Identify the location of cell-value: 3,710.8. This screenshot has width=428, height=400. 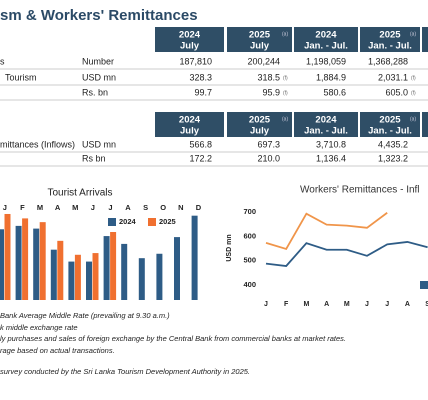
(331, 144).